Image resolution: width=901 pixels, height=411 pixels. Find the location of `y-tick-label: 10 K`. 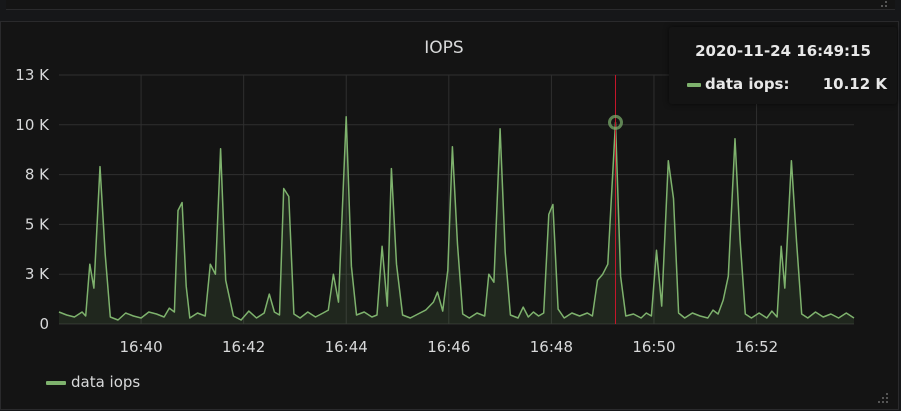

y-tick-label: 10 K is located at coordinates (32, 125).